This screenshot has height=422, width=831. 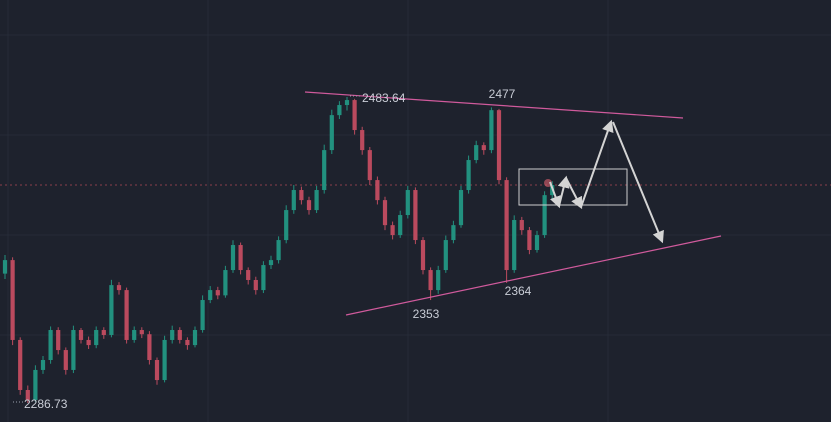 I want to click on high-label: 2483.64, so click(x=384, y=98).